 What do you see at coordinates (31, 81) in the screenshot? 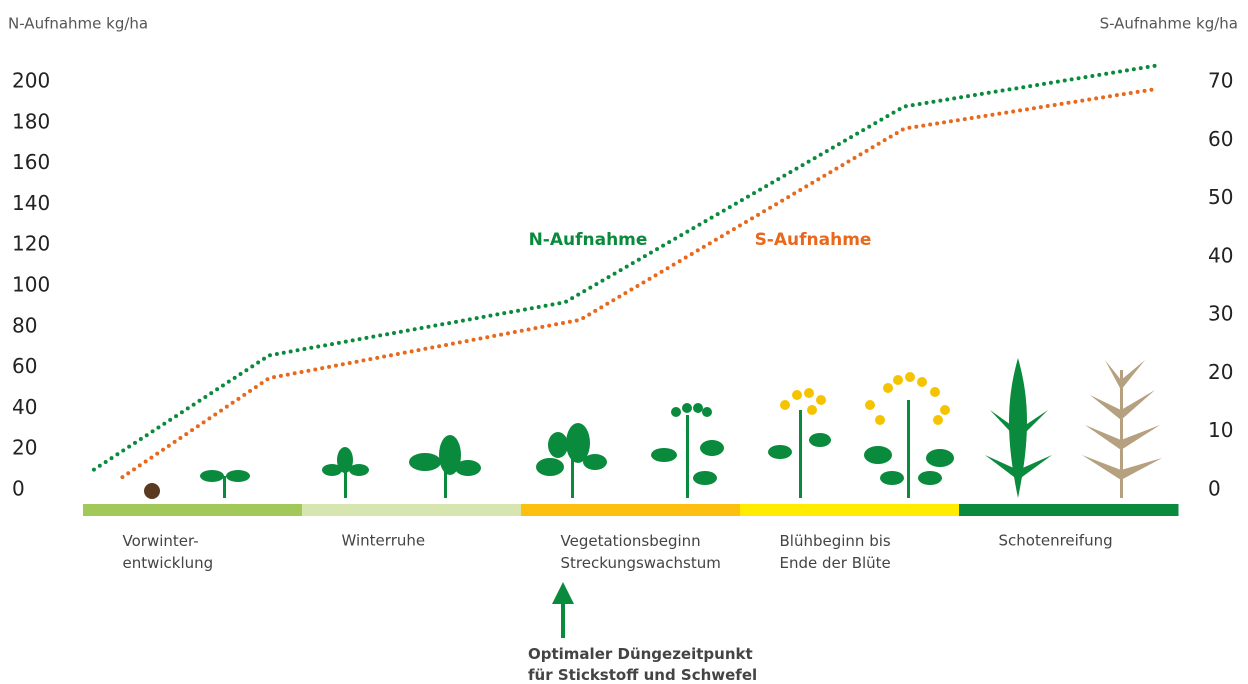
I see `y-tick-label: 200` at bounding box center [31, 81].